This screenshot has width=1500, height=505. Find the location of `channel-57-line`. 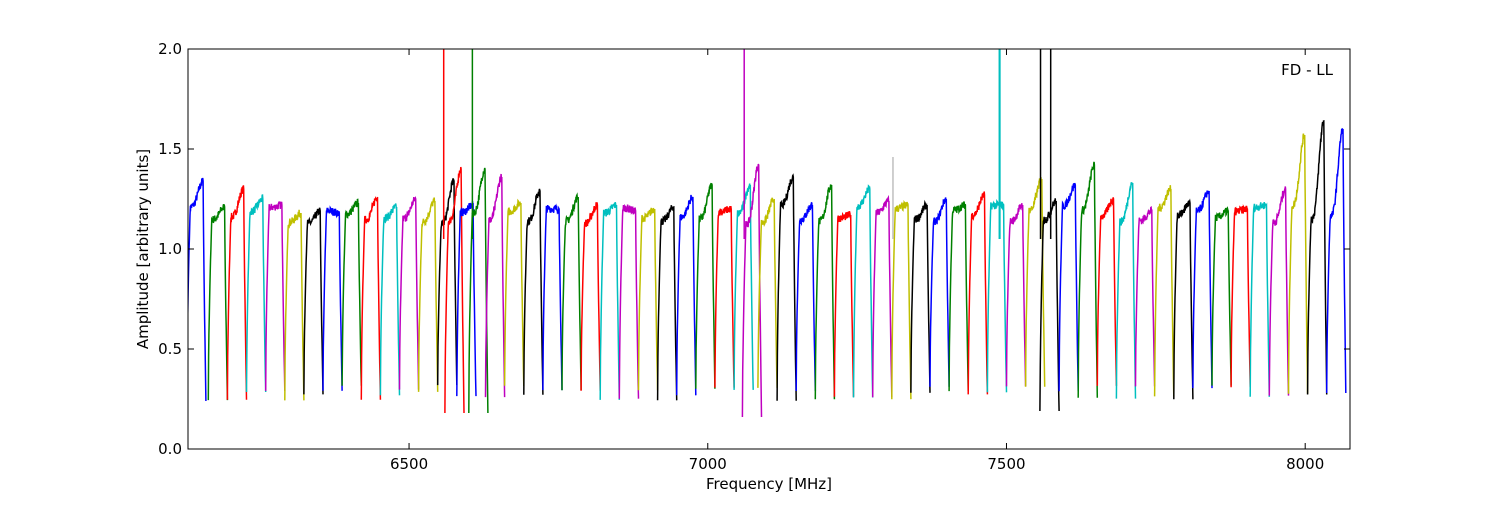

channel-57-line is located at coordinates (1240, 296).